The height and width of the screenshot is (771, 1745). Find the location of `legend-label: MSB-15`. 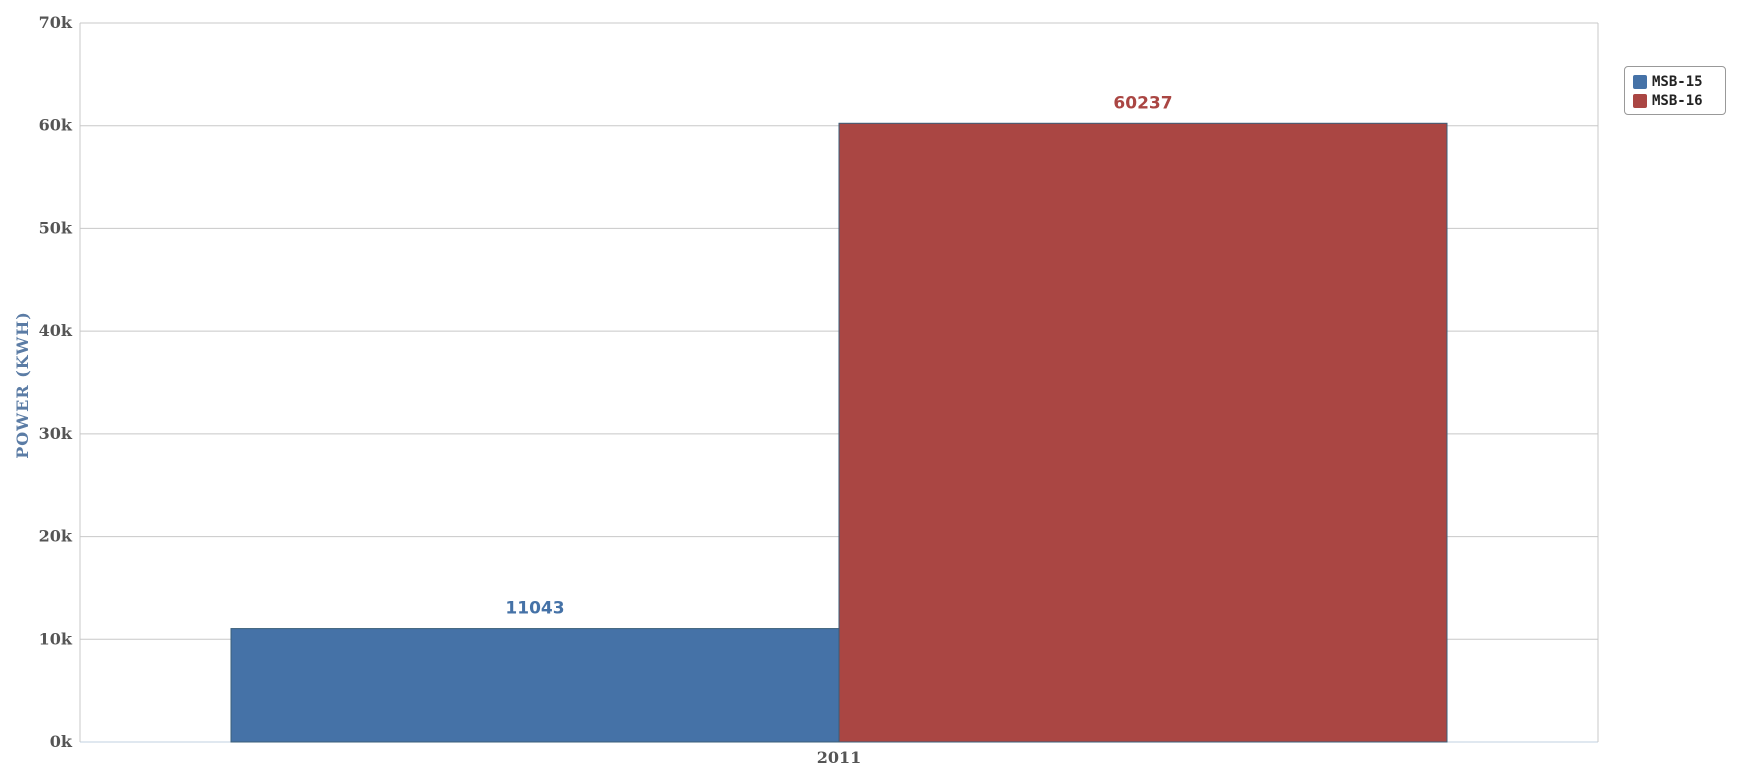

legend-label: MSB-15 is located at coordinates (1677, 82).